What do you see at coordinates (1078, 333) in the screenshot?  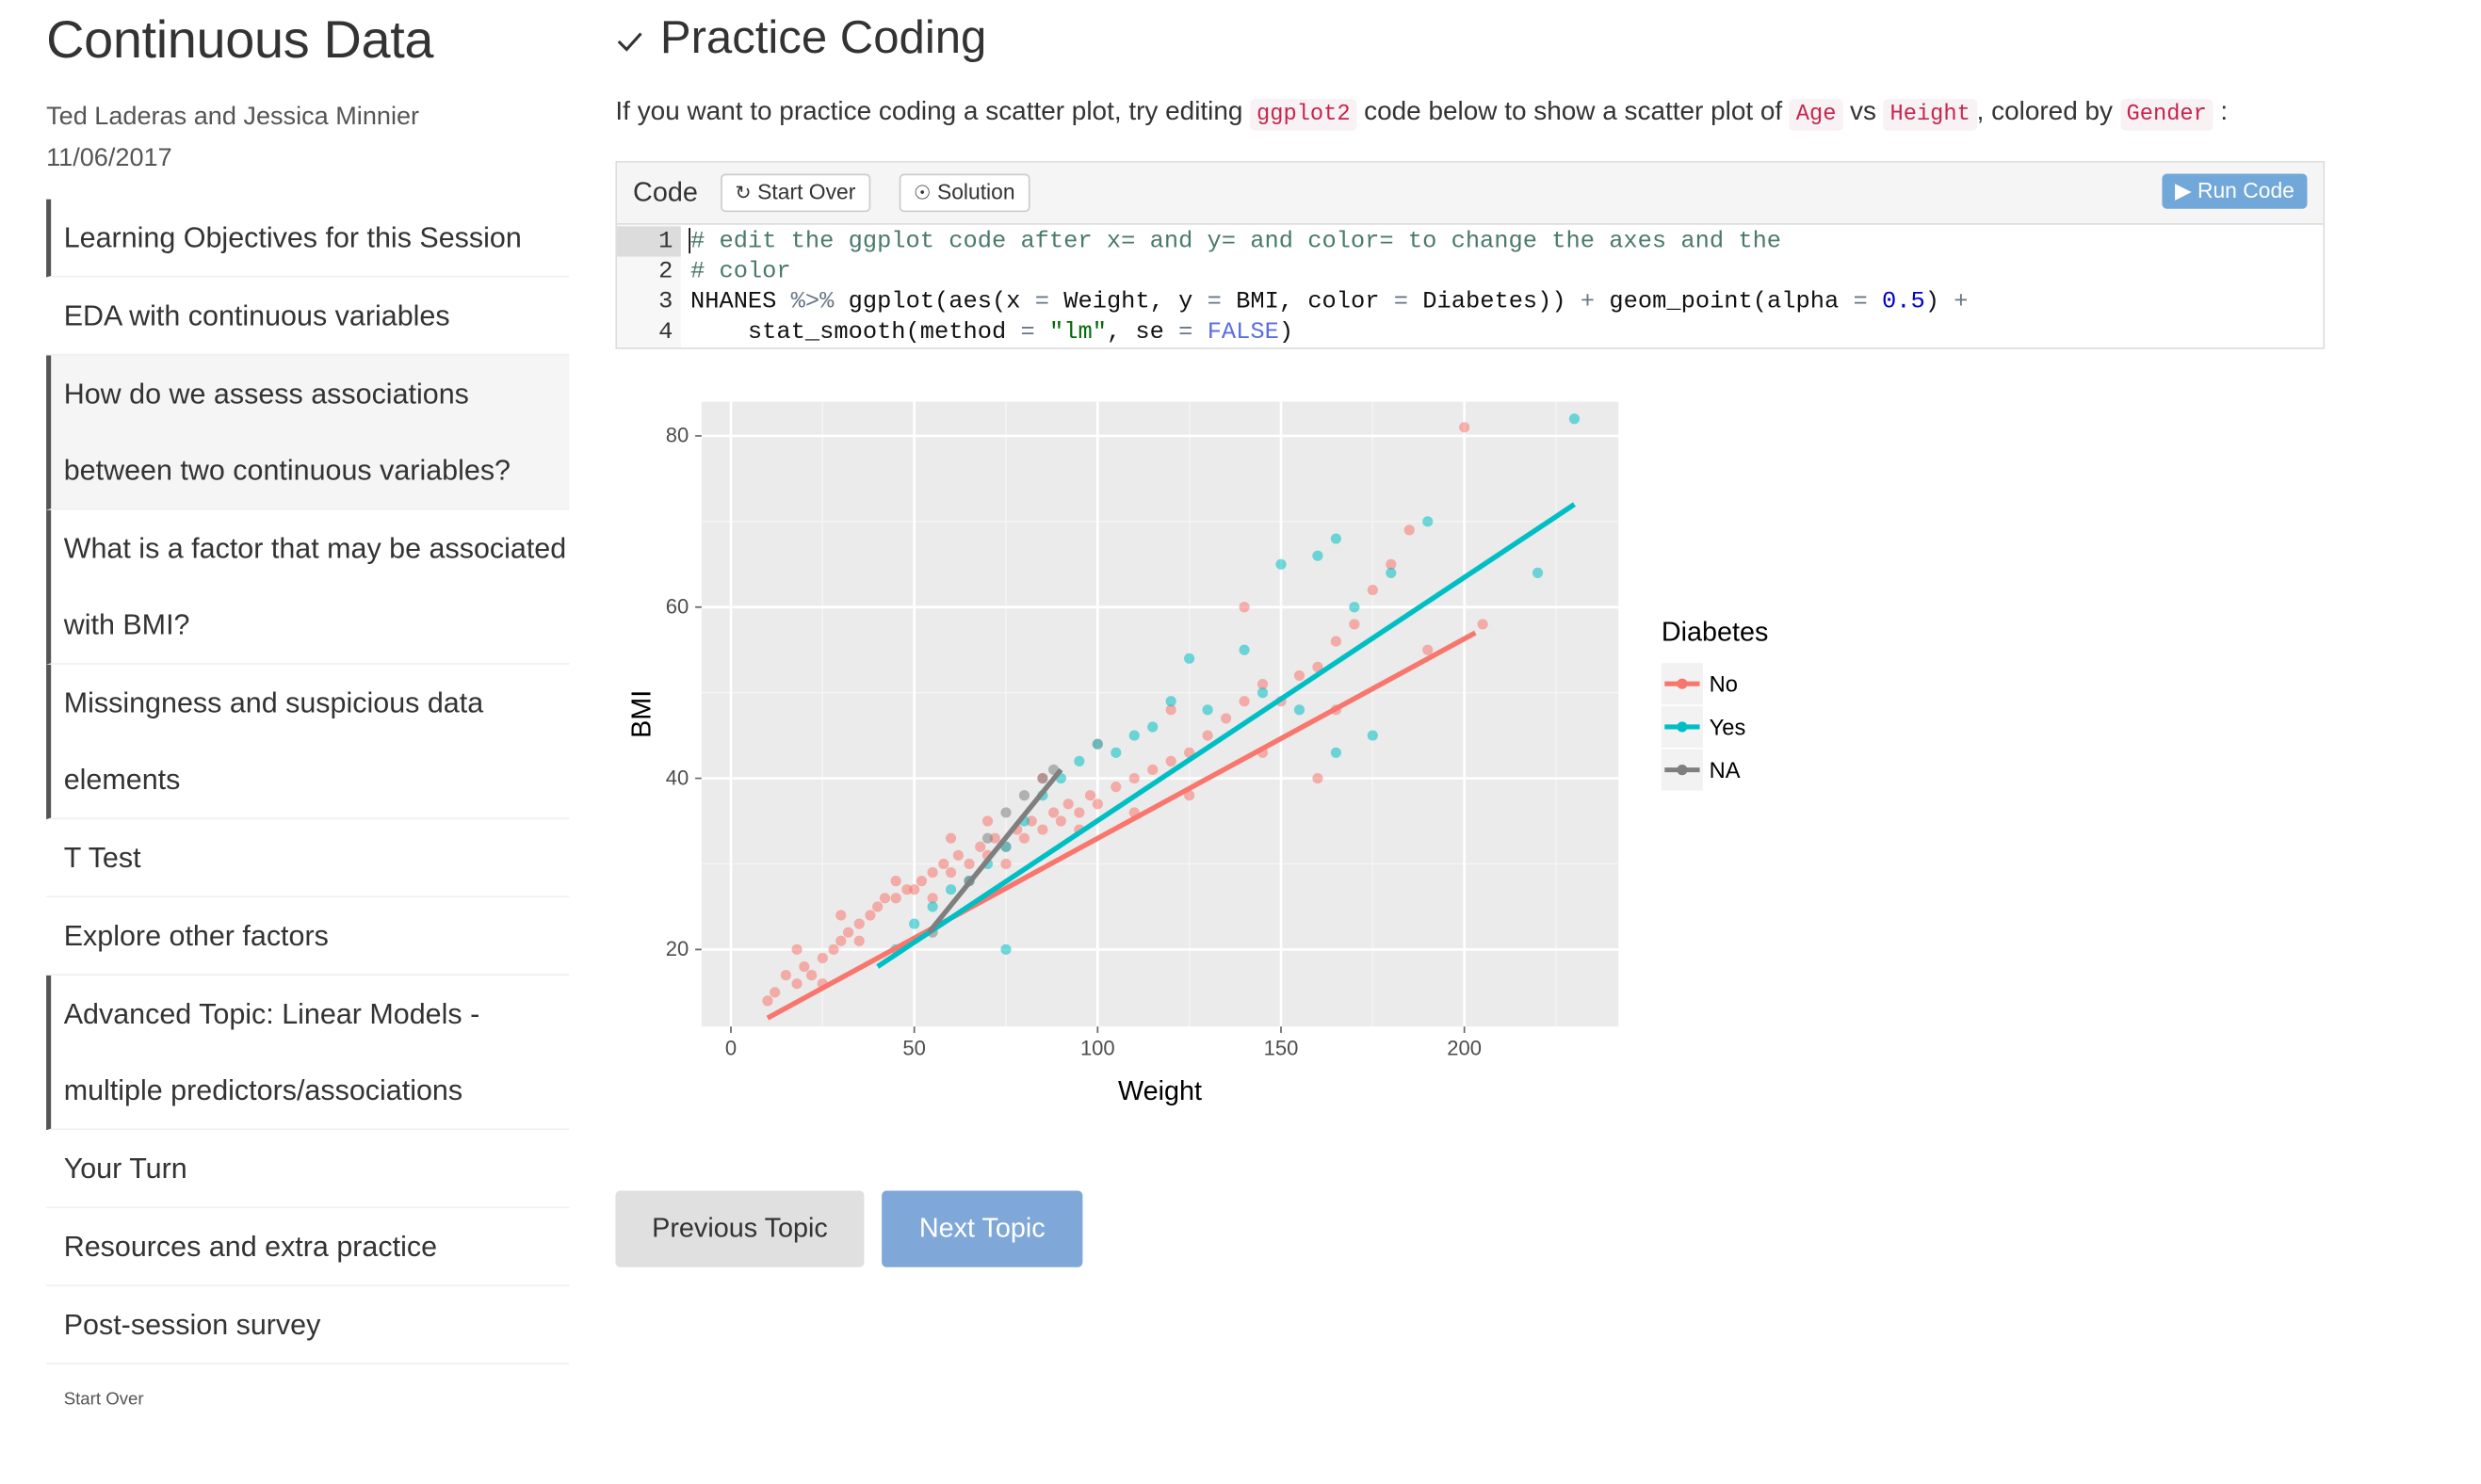 I see `code-token: "lm"` at bounding box center [1078, 333].